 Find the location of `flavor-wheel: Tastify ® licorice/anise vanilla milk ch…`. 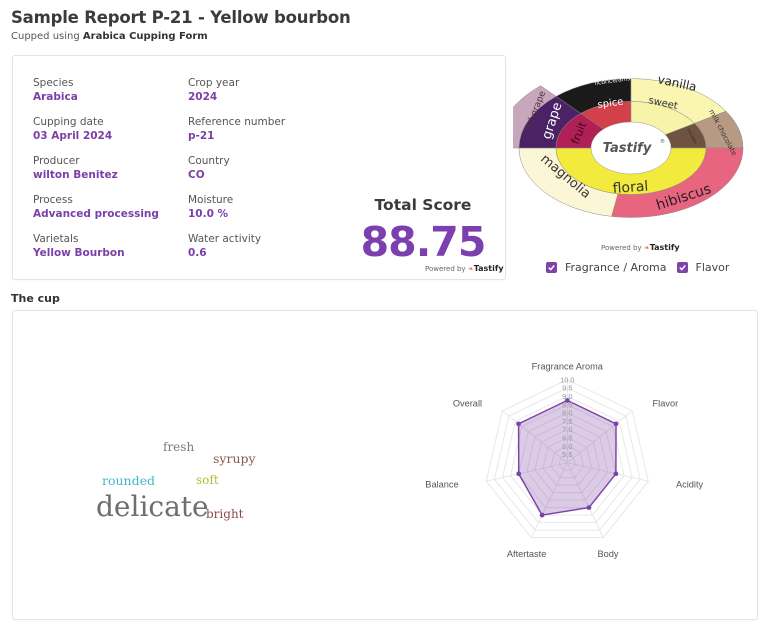

flavor-wheel: Tastify ® licorice/anise vanilla milk ch… is located at coordinates (628, 145).